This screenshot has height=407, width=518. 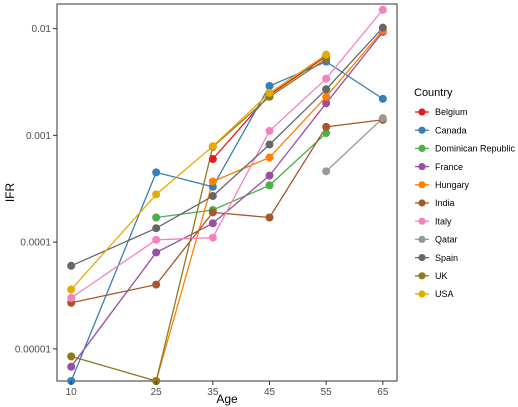 What do you see at coordinates (444, 294) in the screenshot?
I see `legend-label-usa: USA` at bounding box center [444, 294].